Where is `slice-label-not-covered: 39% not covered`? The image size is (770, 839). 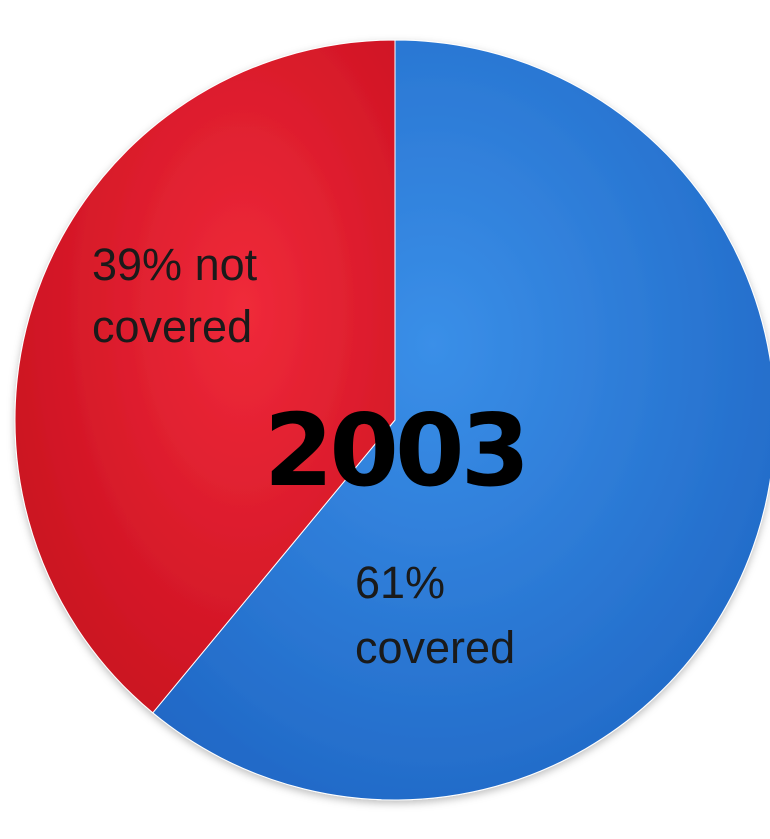 slice-label-not-covered: 39% not covered is located at coordinates (175, 295).